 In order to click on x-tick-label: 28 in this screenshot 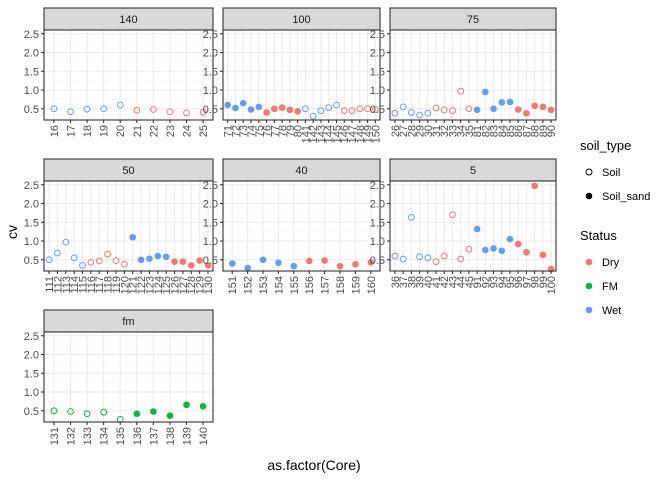, I will do `click(412, 131)`.